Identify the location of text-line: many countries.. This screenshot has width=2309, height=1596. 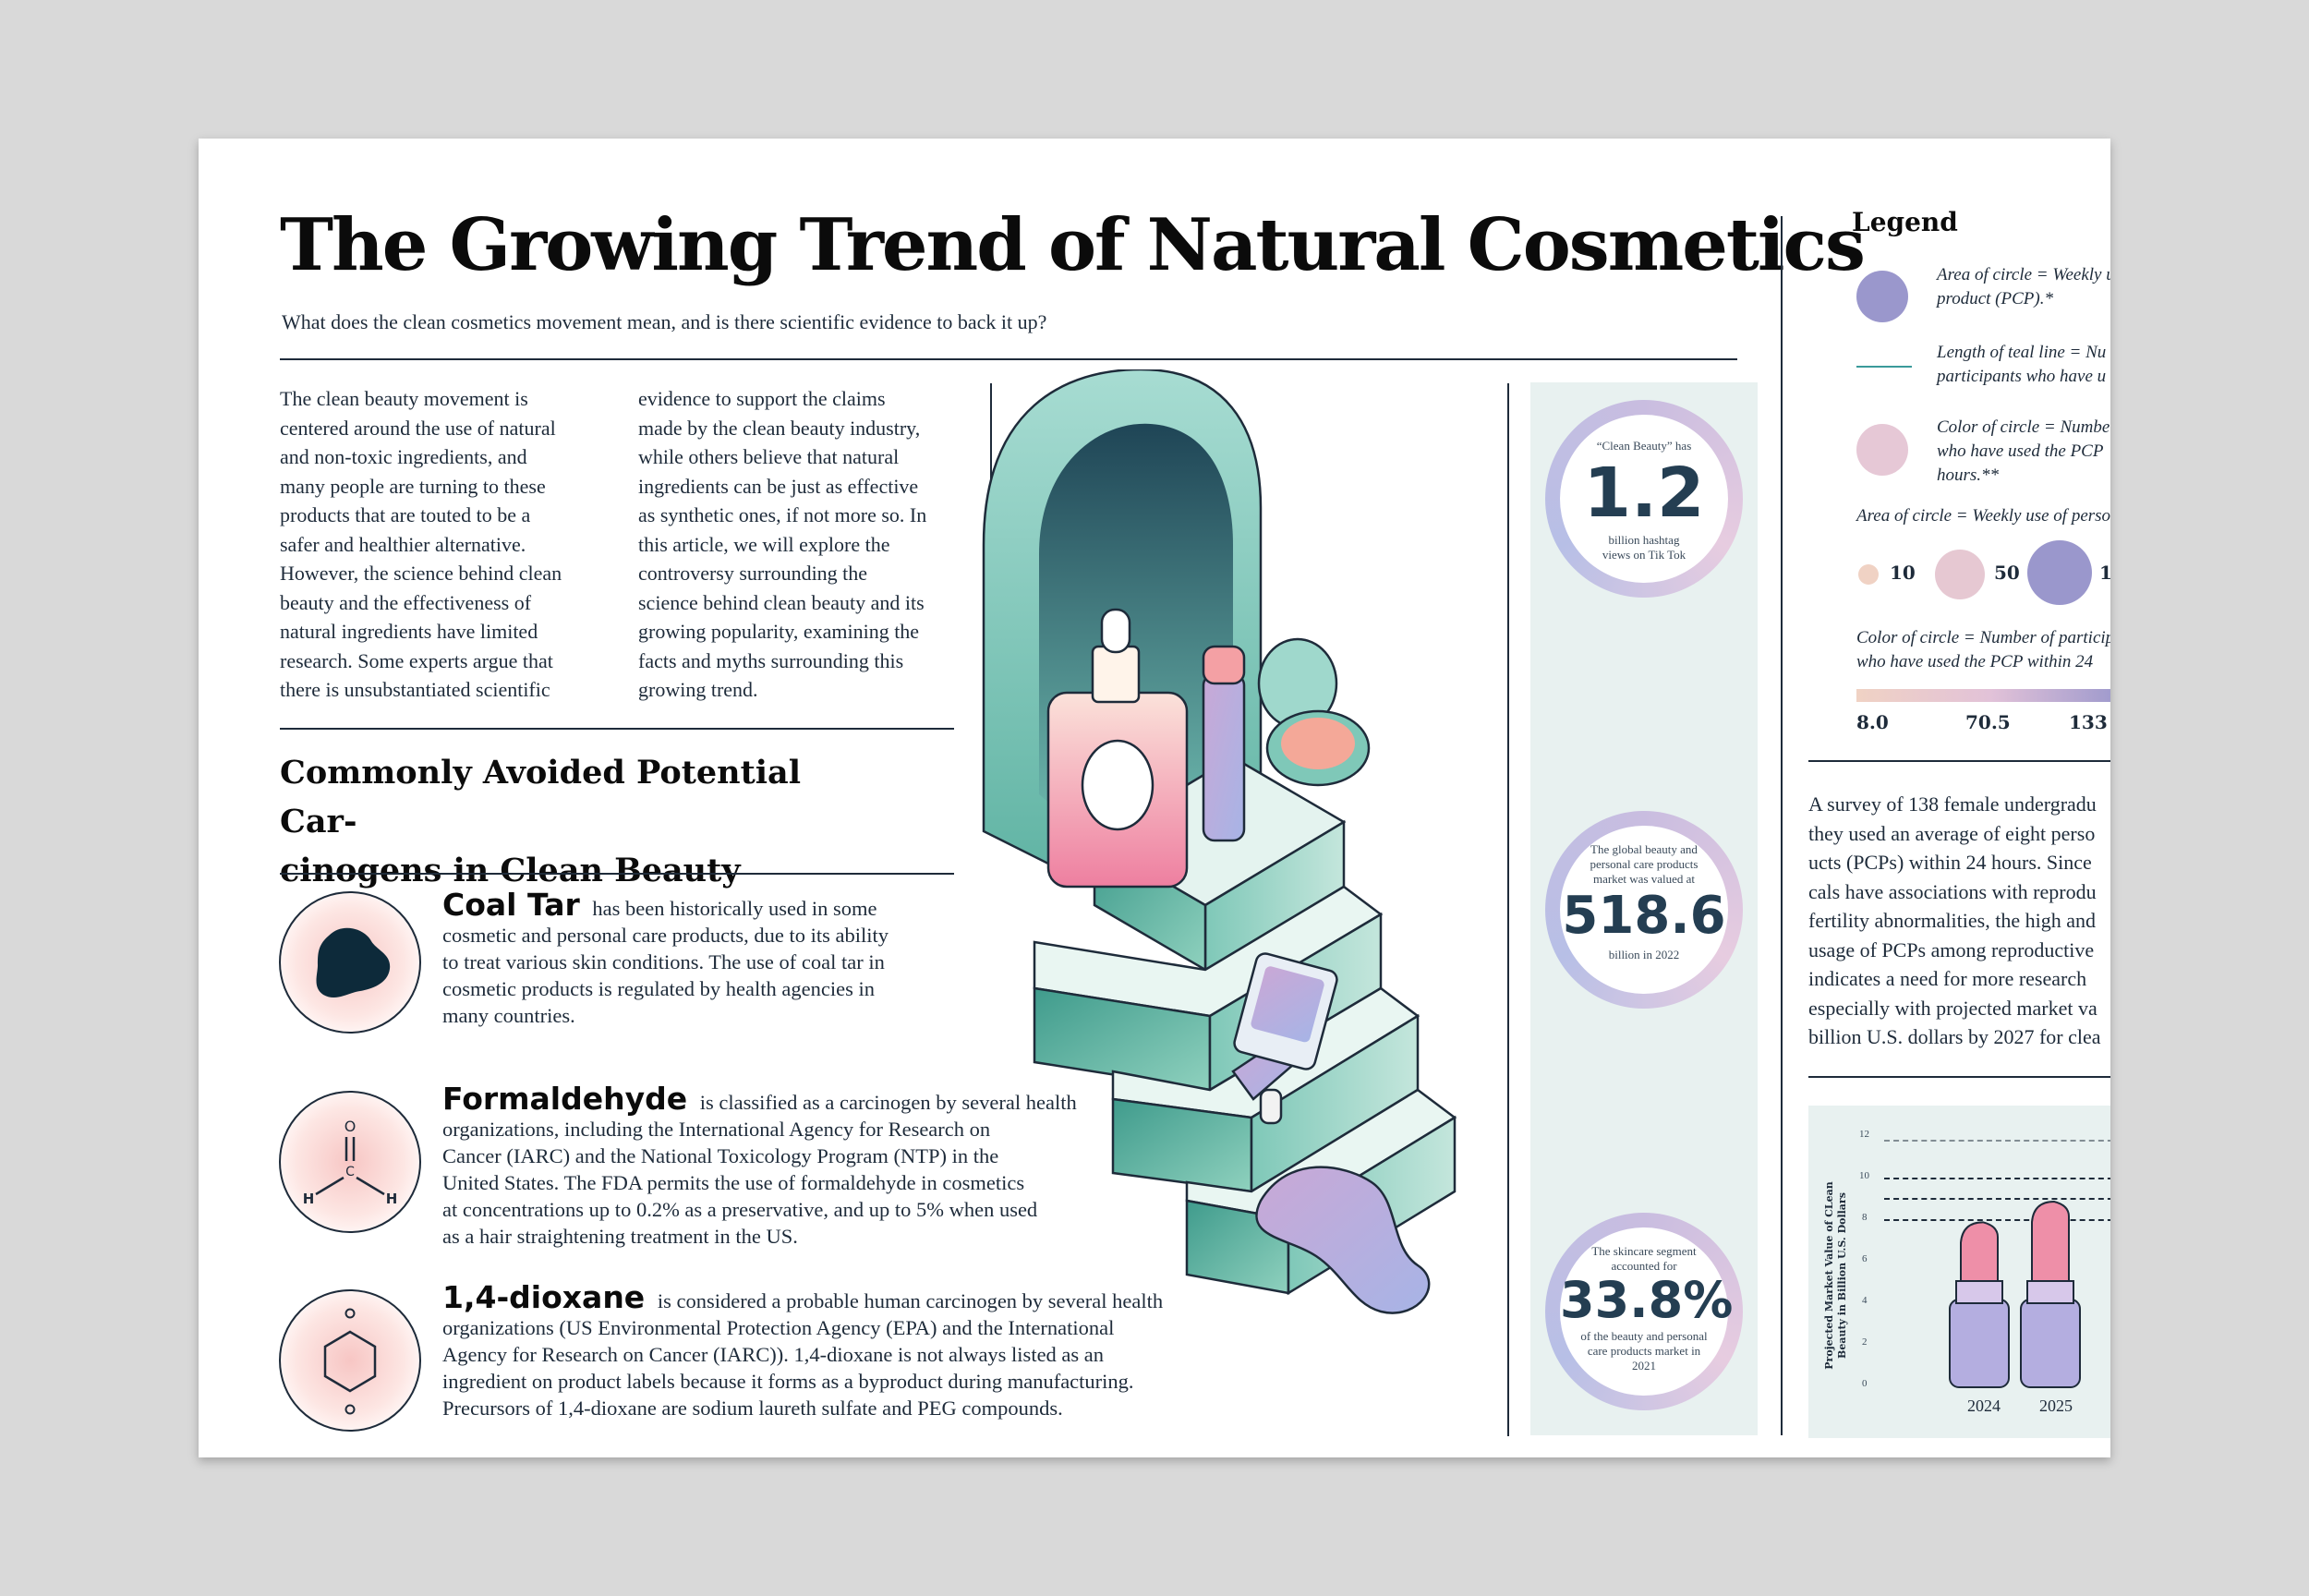
(508, 1015).